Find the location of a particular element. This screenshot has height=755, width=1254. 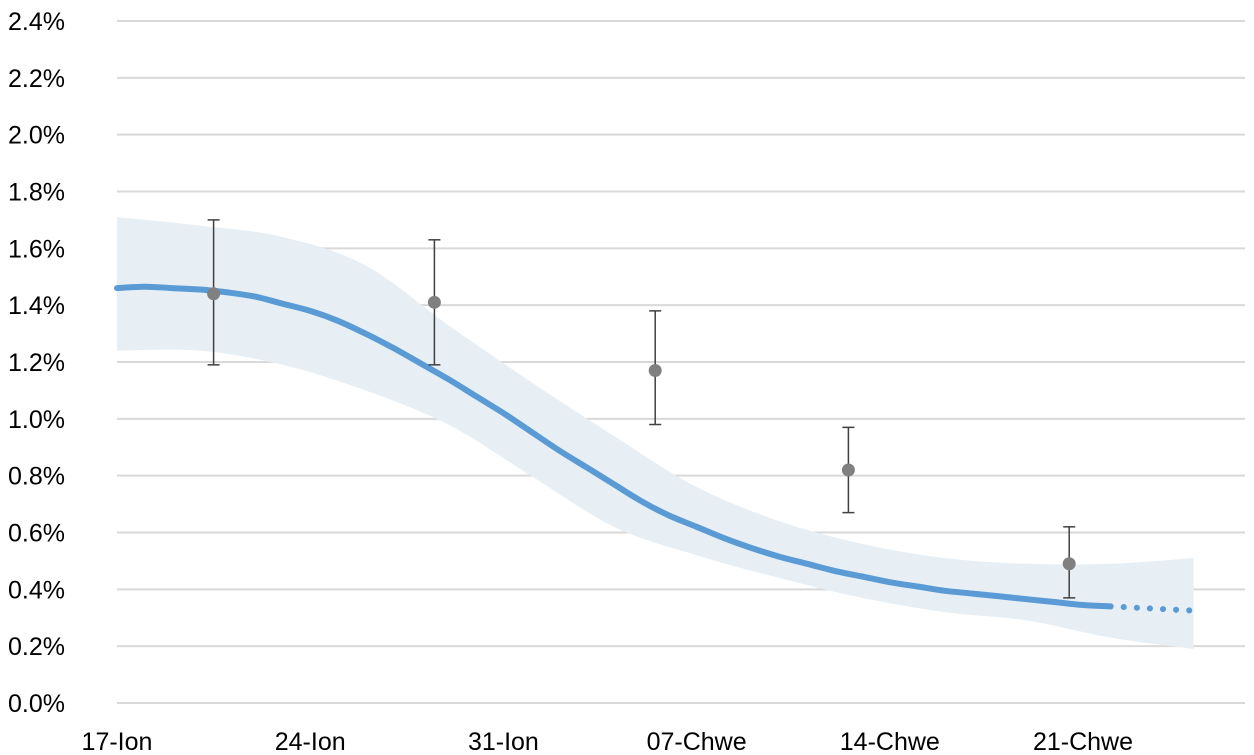

y-tick-label: 0.2% is located at coordinates (36, 647).